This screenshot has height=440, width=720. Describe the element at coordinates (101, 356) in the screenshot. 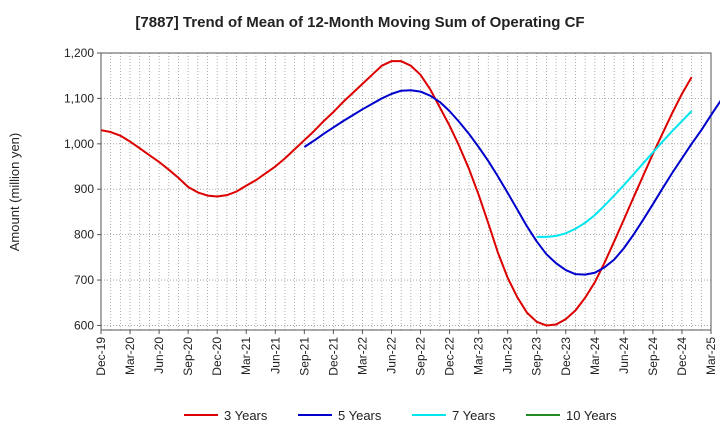

I see `x-tick-label: Dec-19` at that location.